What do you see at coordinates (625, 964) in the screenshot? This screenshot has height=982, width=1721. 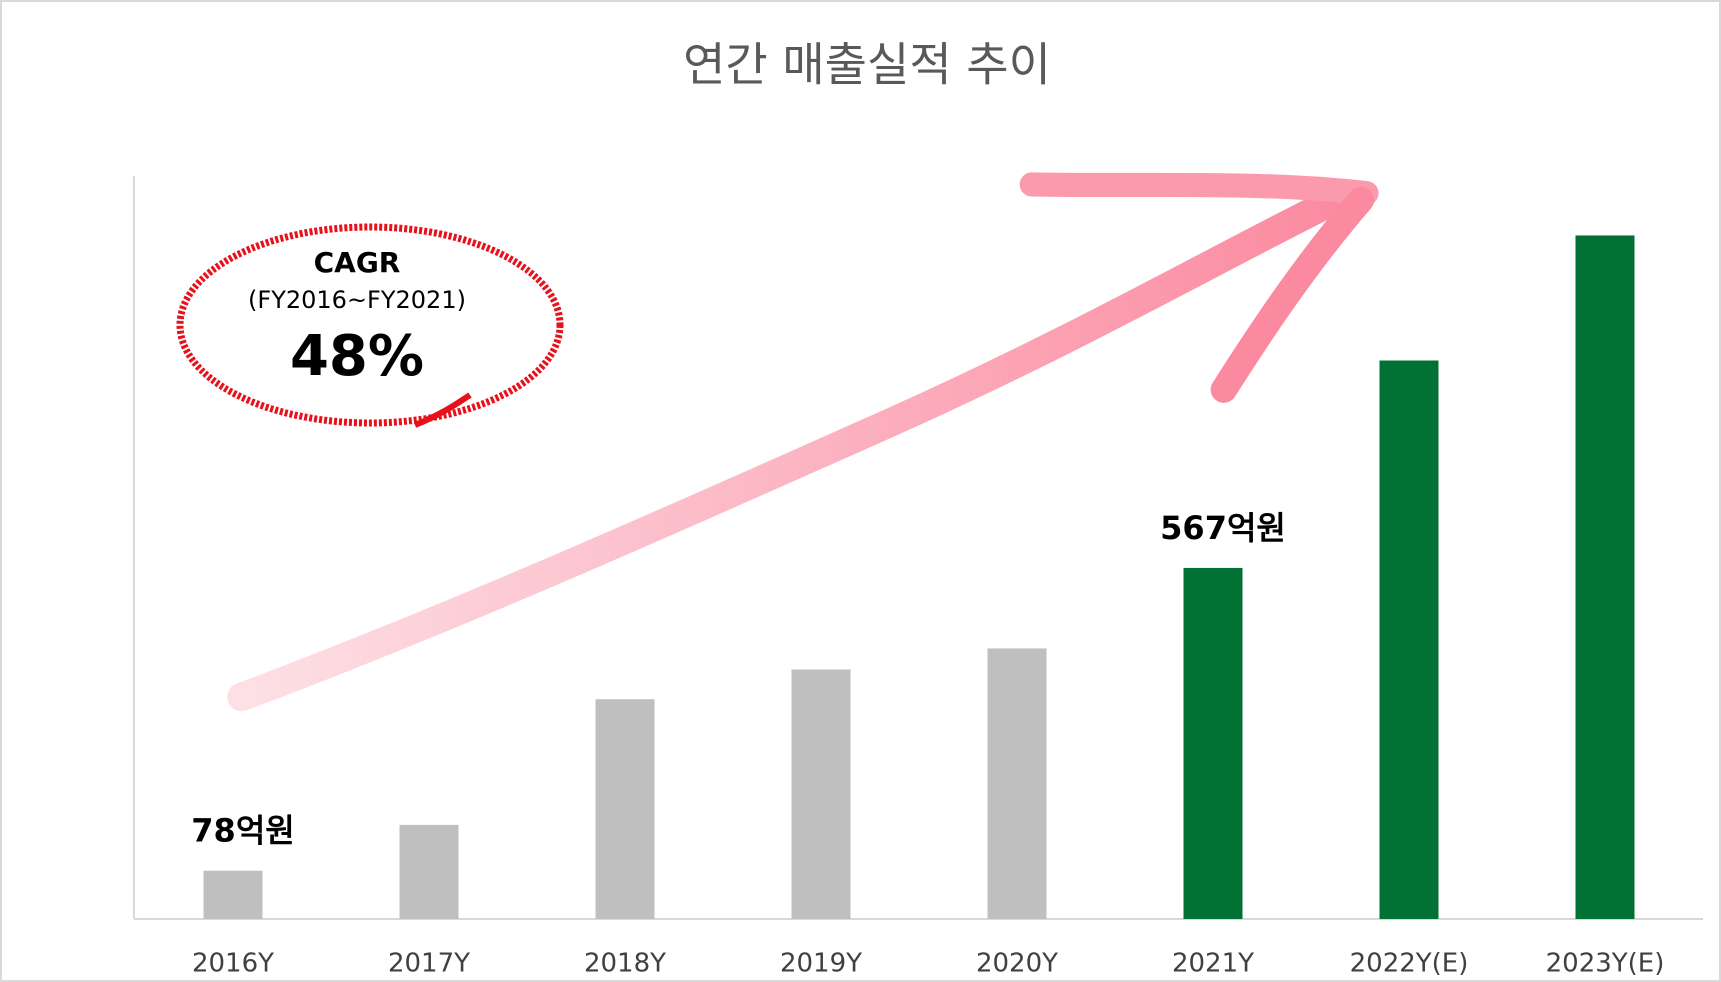 I see `x-tick-label: 2018Y` at bounding box center [625, 964].